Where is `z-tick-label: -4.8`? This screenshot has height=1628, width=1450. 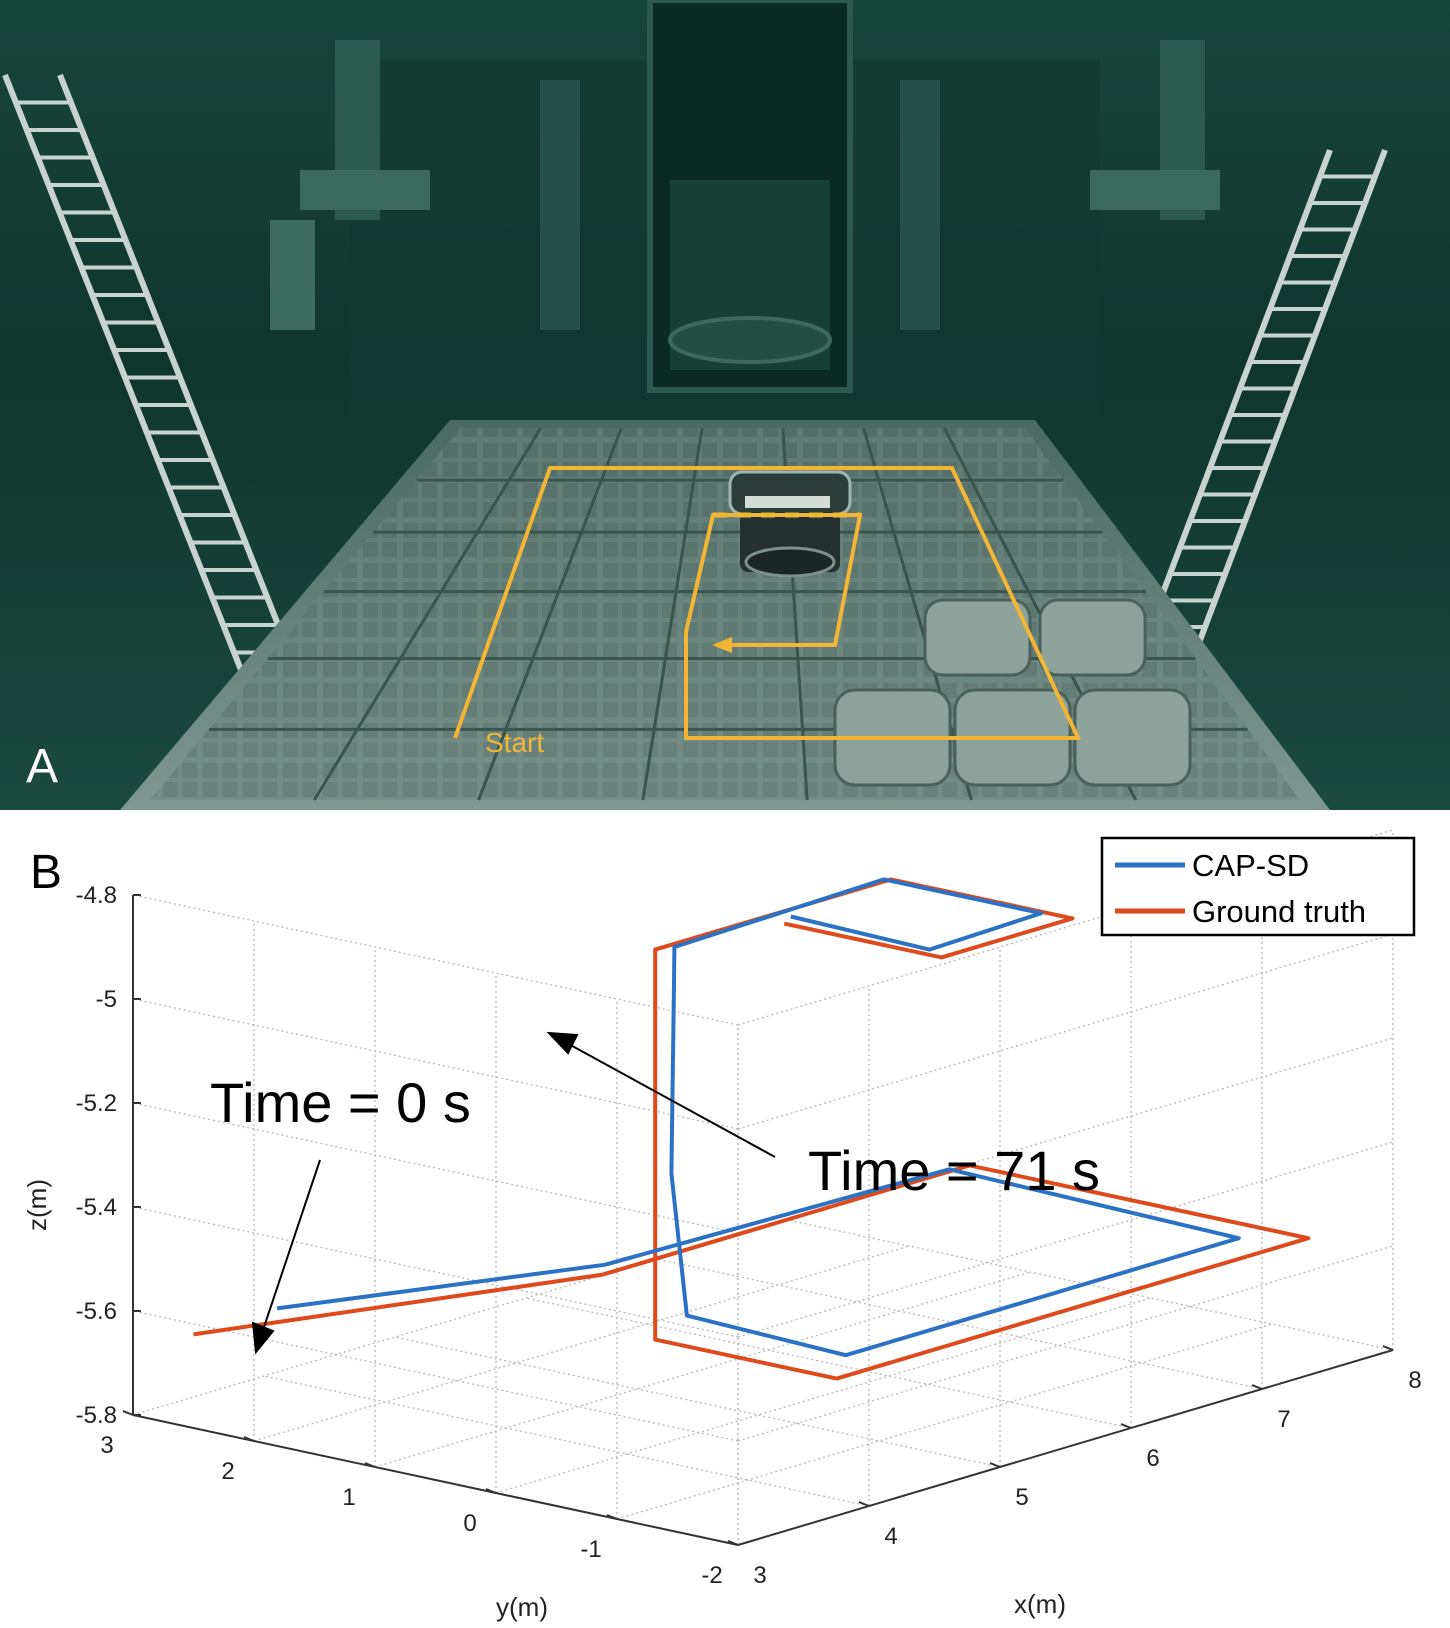
z-tick-label: -4.8 is located at coordinates (96, 895).